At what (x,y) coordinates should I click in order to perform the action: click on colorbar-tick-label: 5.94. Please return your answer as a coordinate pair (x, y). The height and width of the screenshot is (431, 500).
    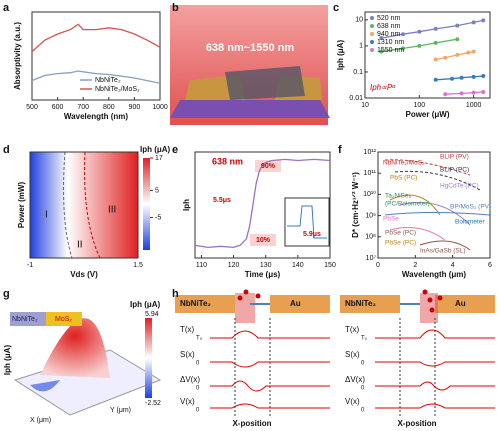
    Looking at the image, I should click on (152, 314).